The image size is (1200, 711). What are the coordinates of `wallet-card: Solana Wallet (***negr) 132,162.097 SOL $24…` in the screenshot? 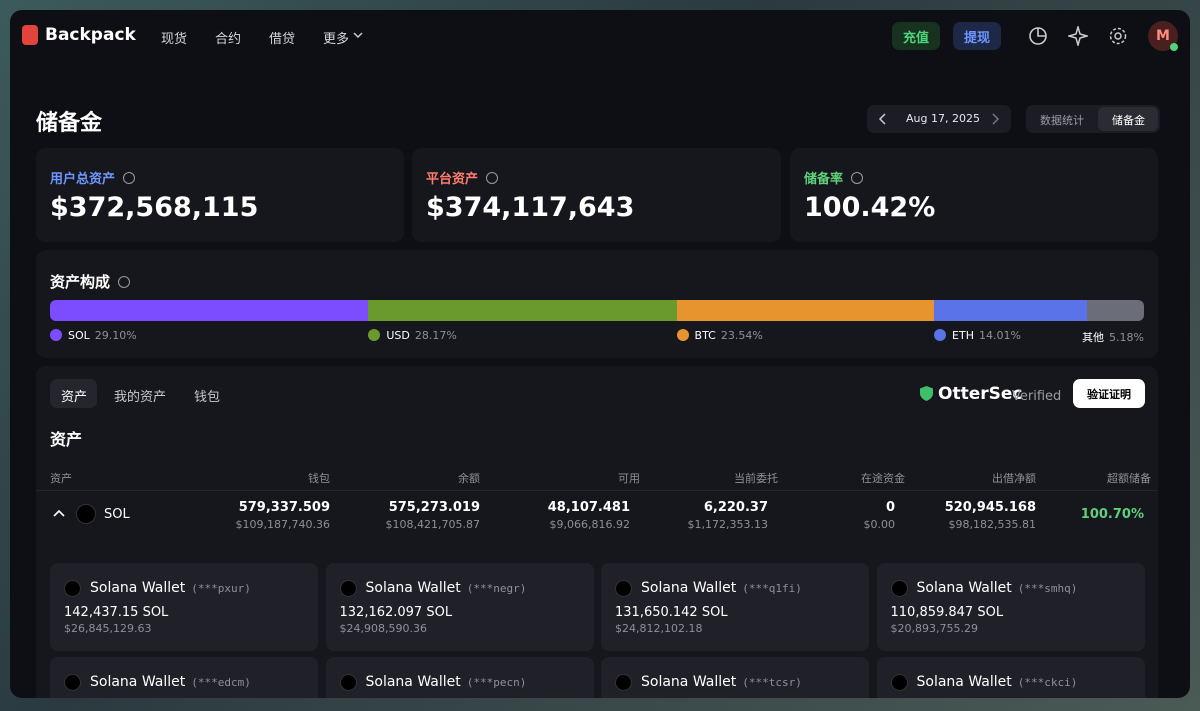 It's located at (459, 607).